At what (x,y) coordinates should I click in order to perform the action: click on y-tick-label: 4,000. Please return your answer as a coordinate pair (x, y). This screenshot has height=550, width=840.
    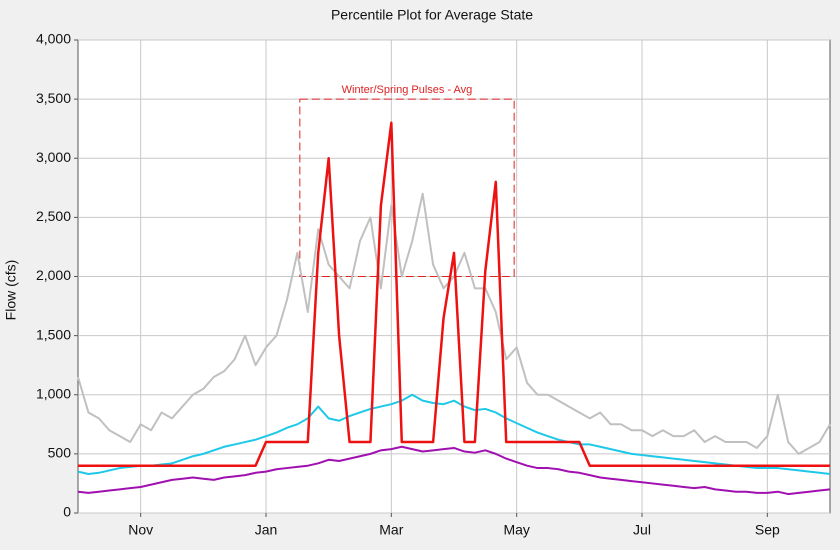
    Looking at the image, I should click on (53, 39).